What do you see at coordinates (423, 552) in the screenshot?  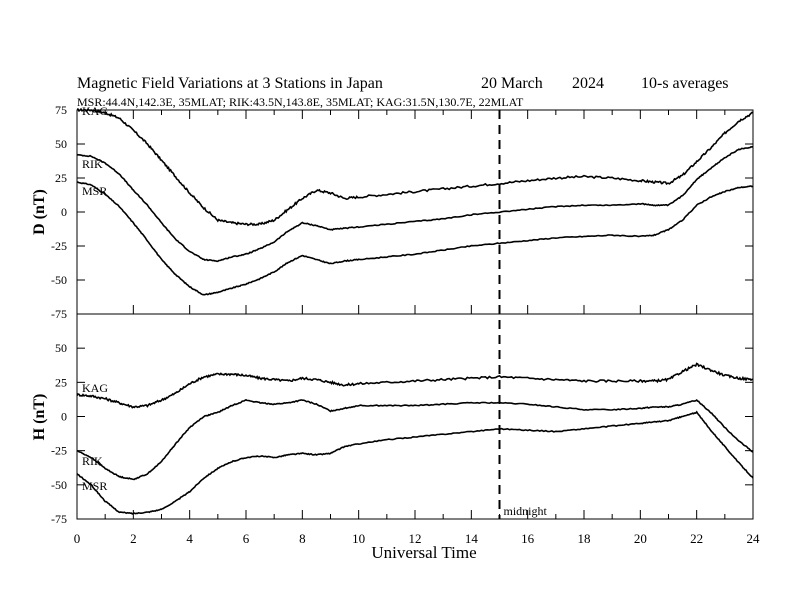 I see `x-axis-label: Universal Time` at bounding box center [423, 552].